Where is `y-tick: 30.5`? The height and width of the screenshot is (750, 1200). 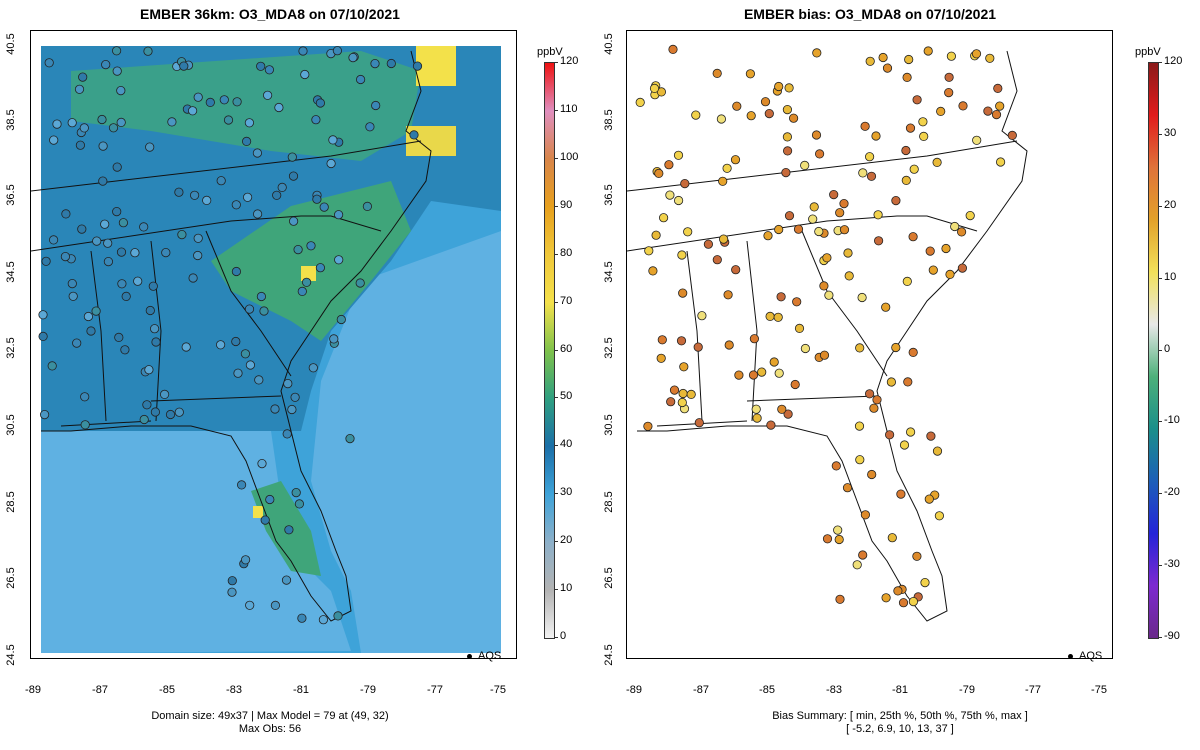 y-tick: 30.5 is located at coordinates (11, 425).